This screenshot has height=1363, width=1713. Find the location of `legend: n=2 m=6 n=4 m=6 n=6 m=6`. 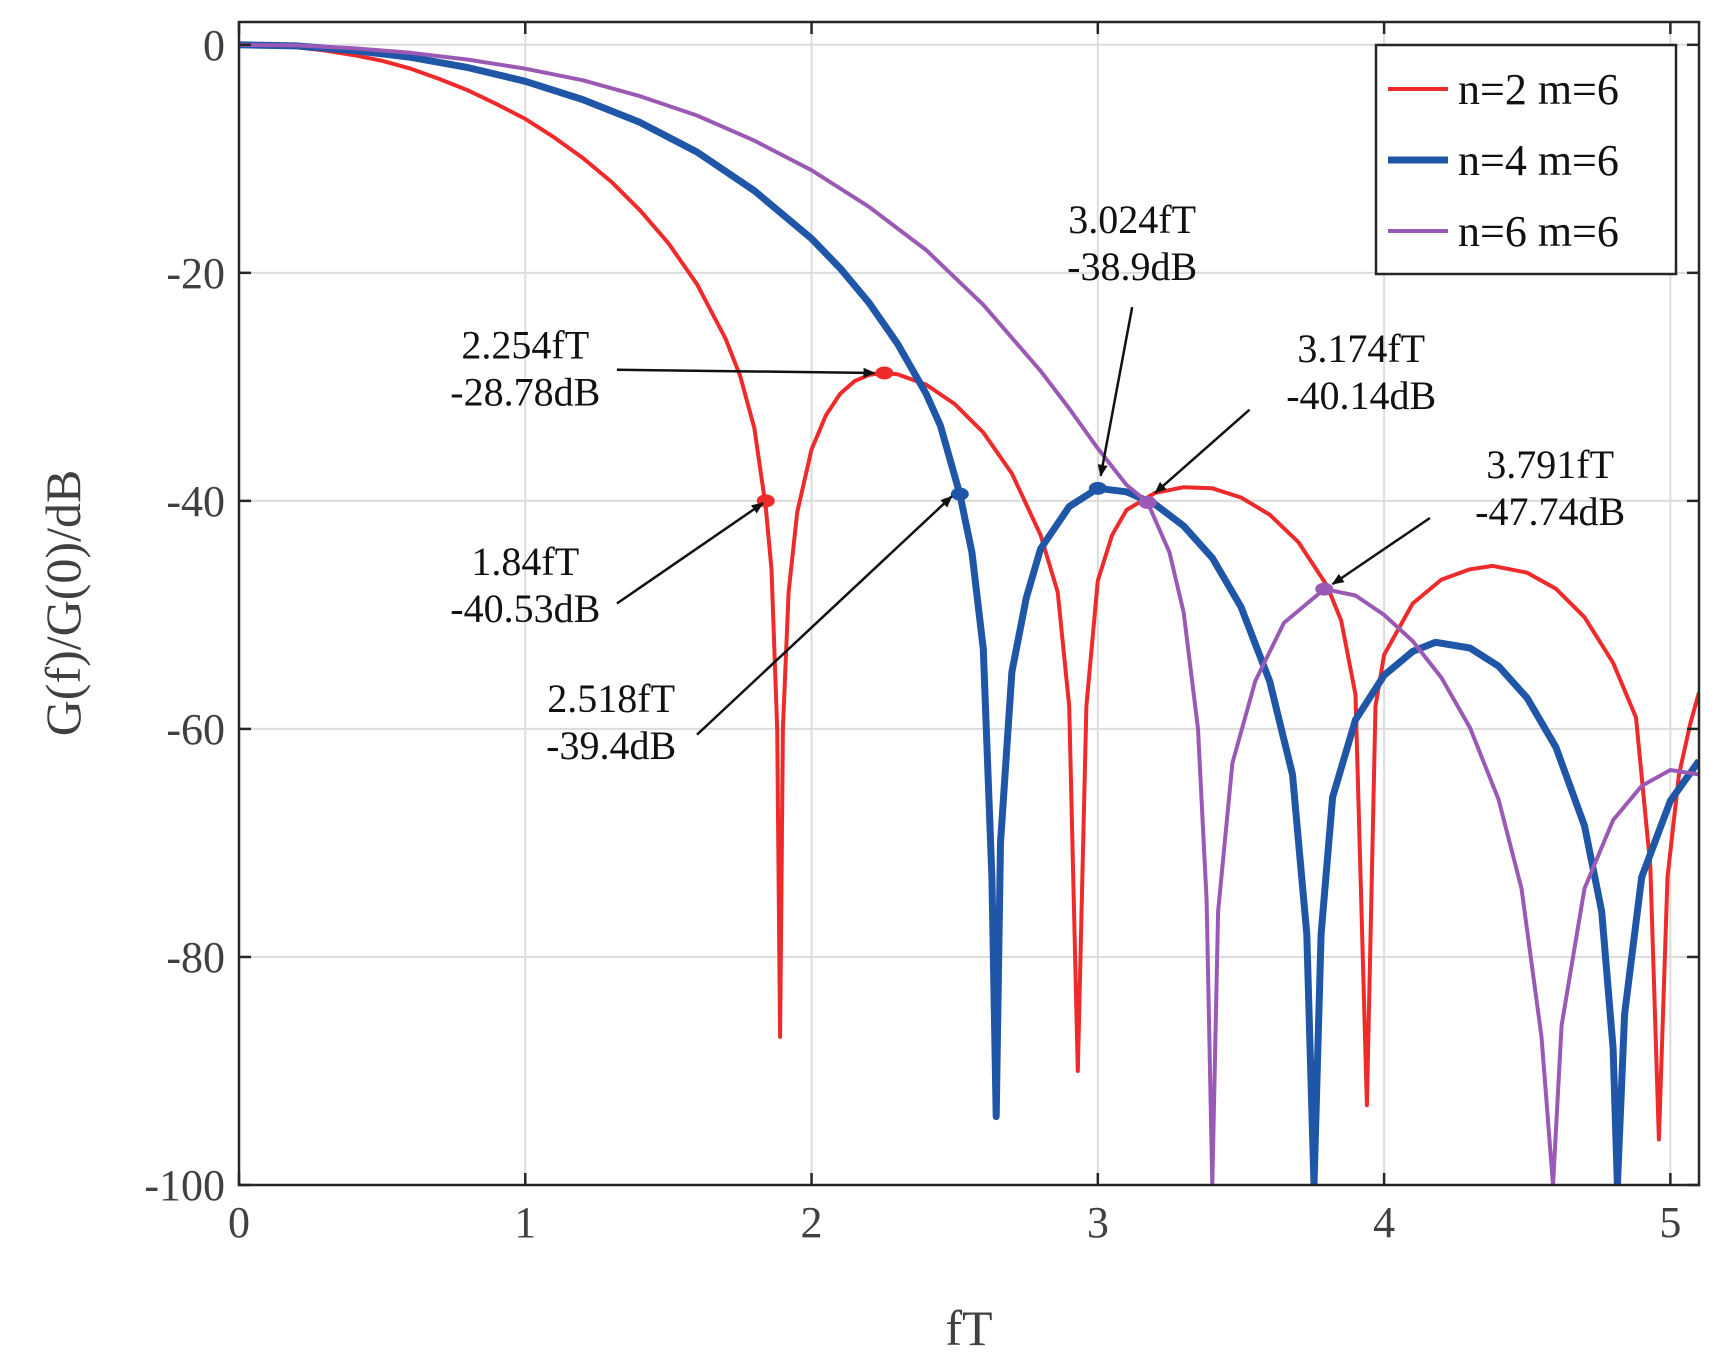

legend: n=2 m=6 n=4 m=6 n=6 m=6 is located at coordinates (1526, 159).